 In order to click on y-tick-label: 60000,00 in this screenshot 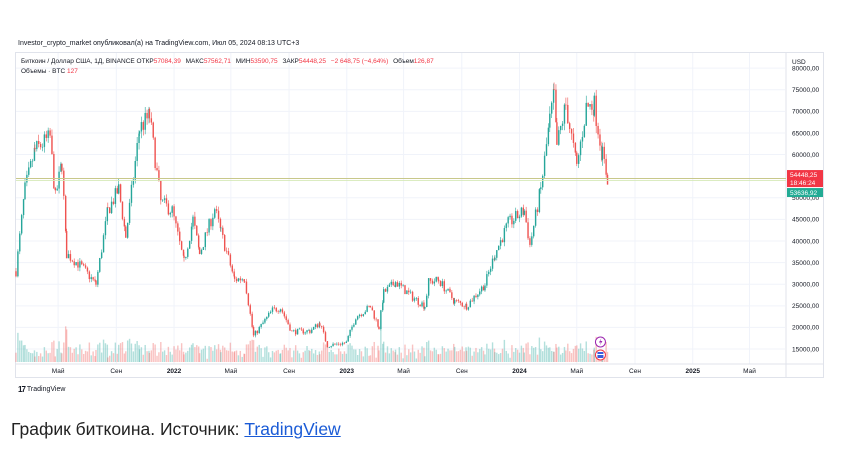, I will do `click(805, 155)`.